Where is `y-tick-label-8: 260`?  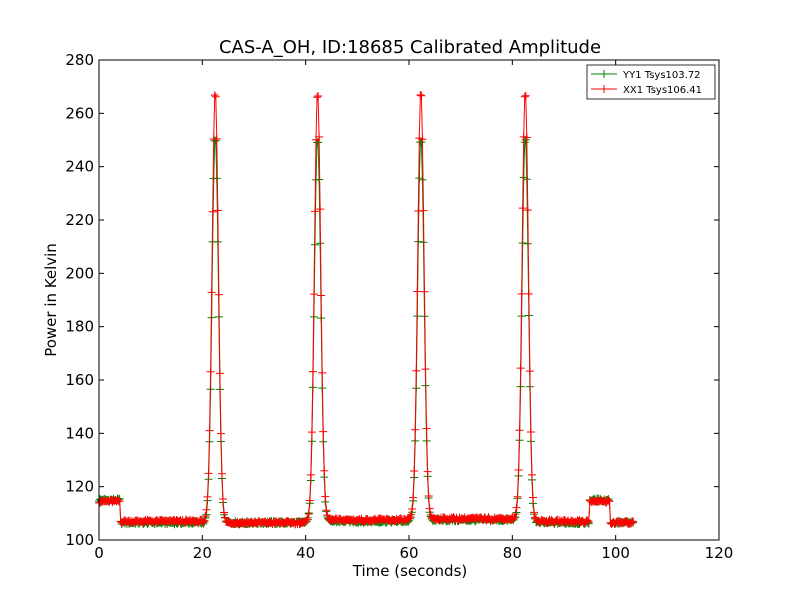 y-tick-label-8: 260 is located at coordinates (79, 113).